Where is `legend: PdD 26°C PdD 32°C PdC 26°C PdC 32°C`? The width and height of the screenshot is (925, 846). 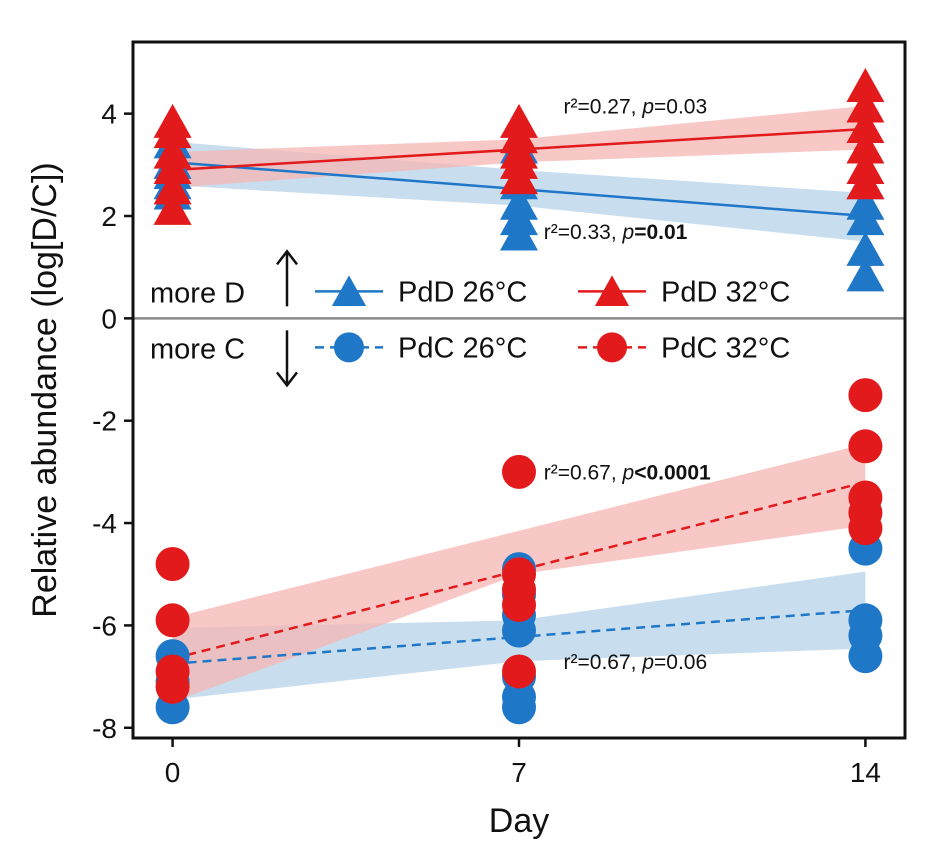 legend: PdD 26°C PdD 32°C PdC 26°C PdC 32°C is located at coordinates (552, 319).